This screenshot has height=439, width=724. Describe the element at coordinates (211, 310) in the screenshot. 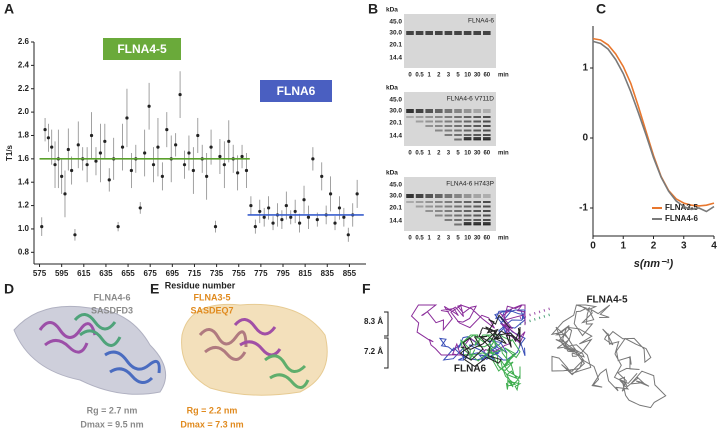

I see `accession: SASDEQ7` at that location.